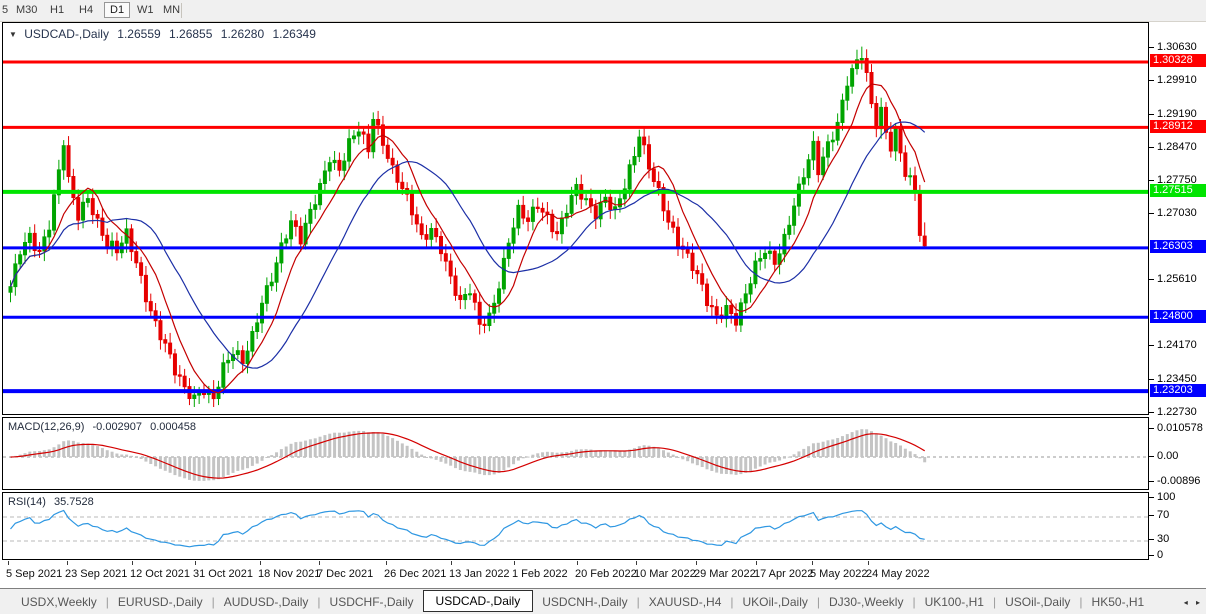  Describe the element at coordinates (1177, 379) in the screenshot. I see `price-tick-label: 1.23450` at that location.